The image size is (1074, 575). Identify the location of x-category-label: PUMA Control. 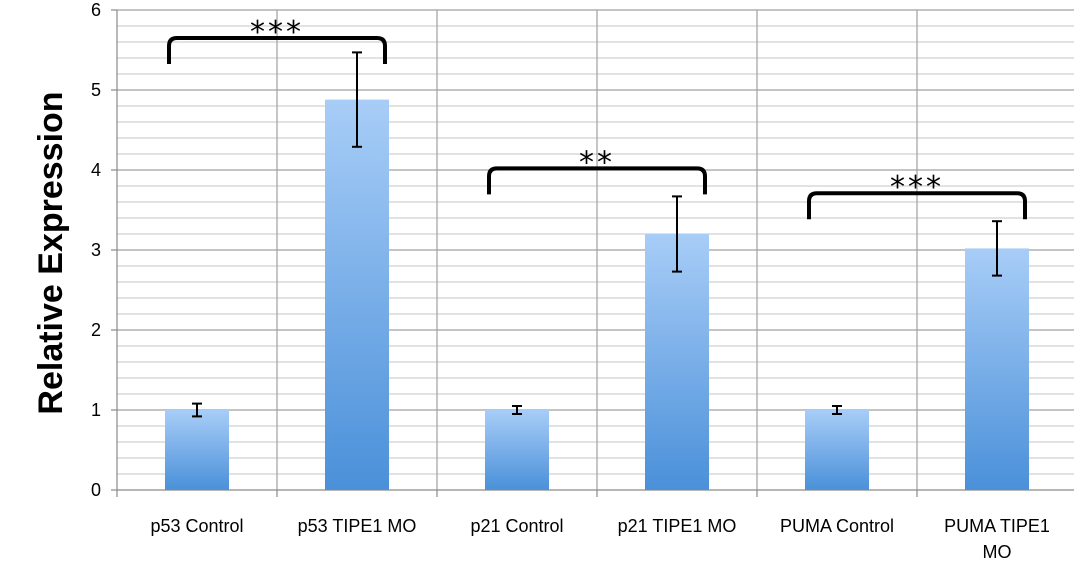
(837, 526).